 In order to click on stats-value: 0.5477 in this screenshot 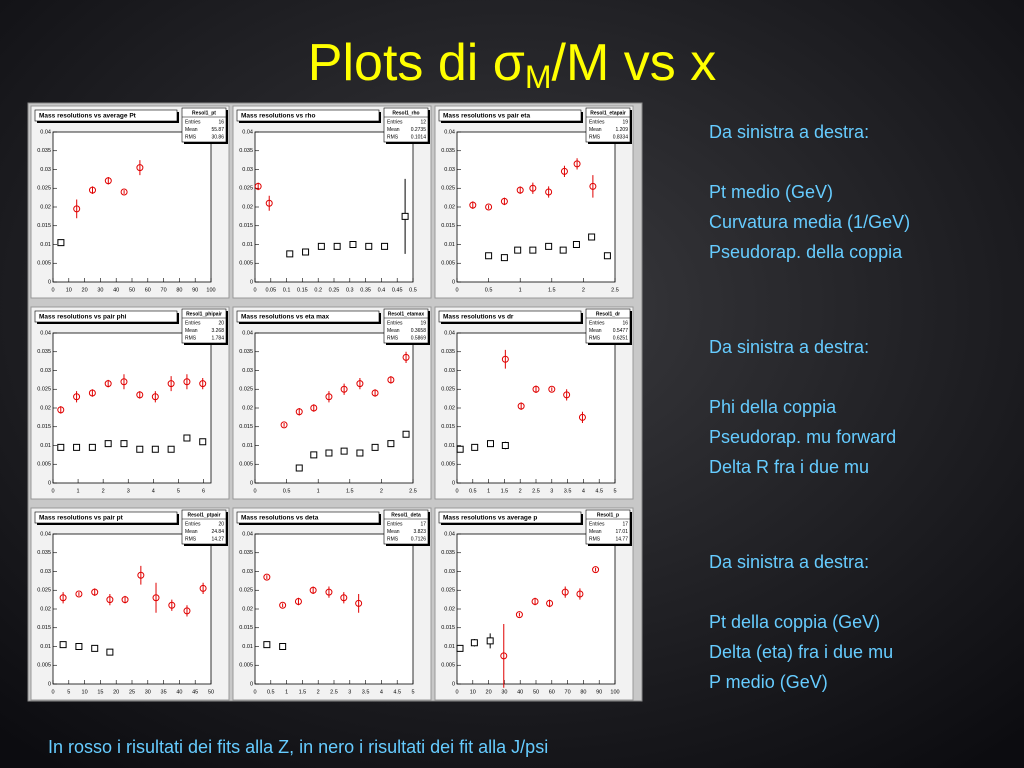, I will do `click(621, 331)`.